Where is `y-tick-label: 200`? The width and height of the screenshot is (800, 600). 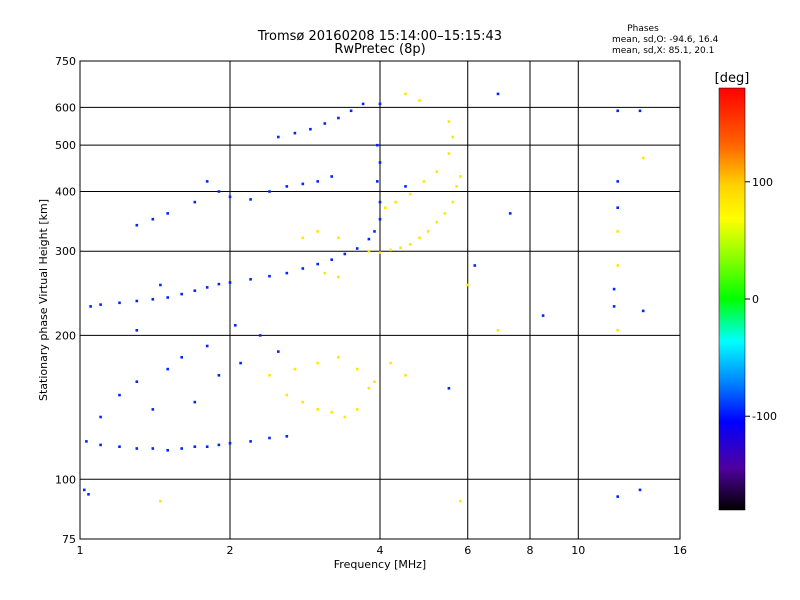 y-tick-label: 200 is located at coordinates (65, 335).